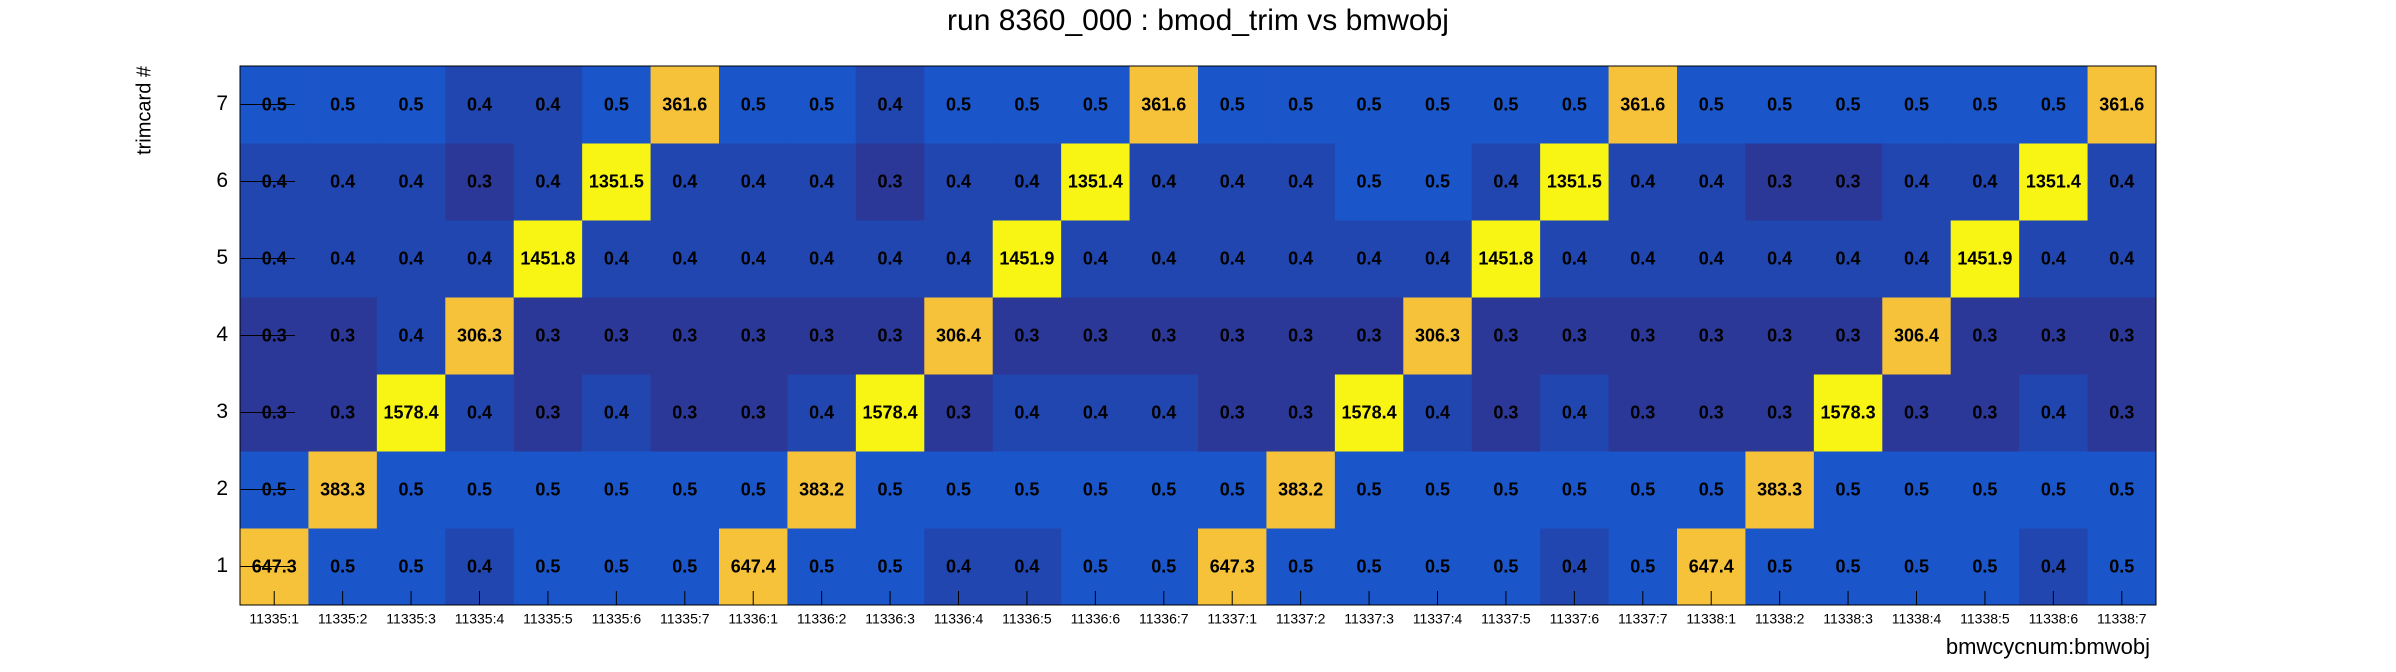 The width and height of the screenshot is (2396, 672). I want to click on cell-label: 306.4, so click(1916, 335).